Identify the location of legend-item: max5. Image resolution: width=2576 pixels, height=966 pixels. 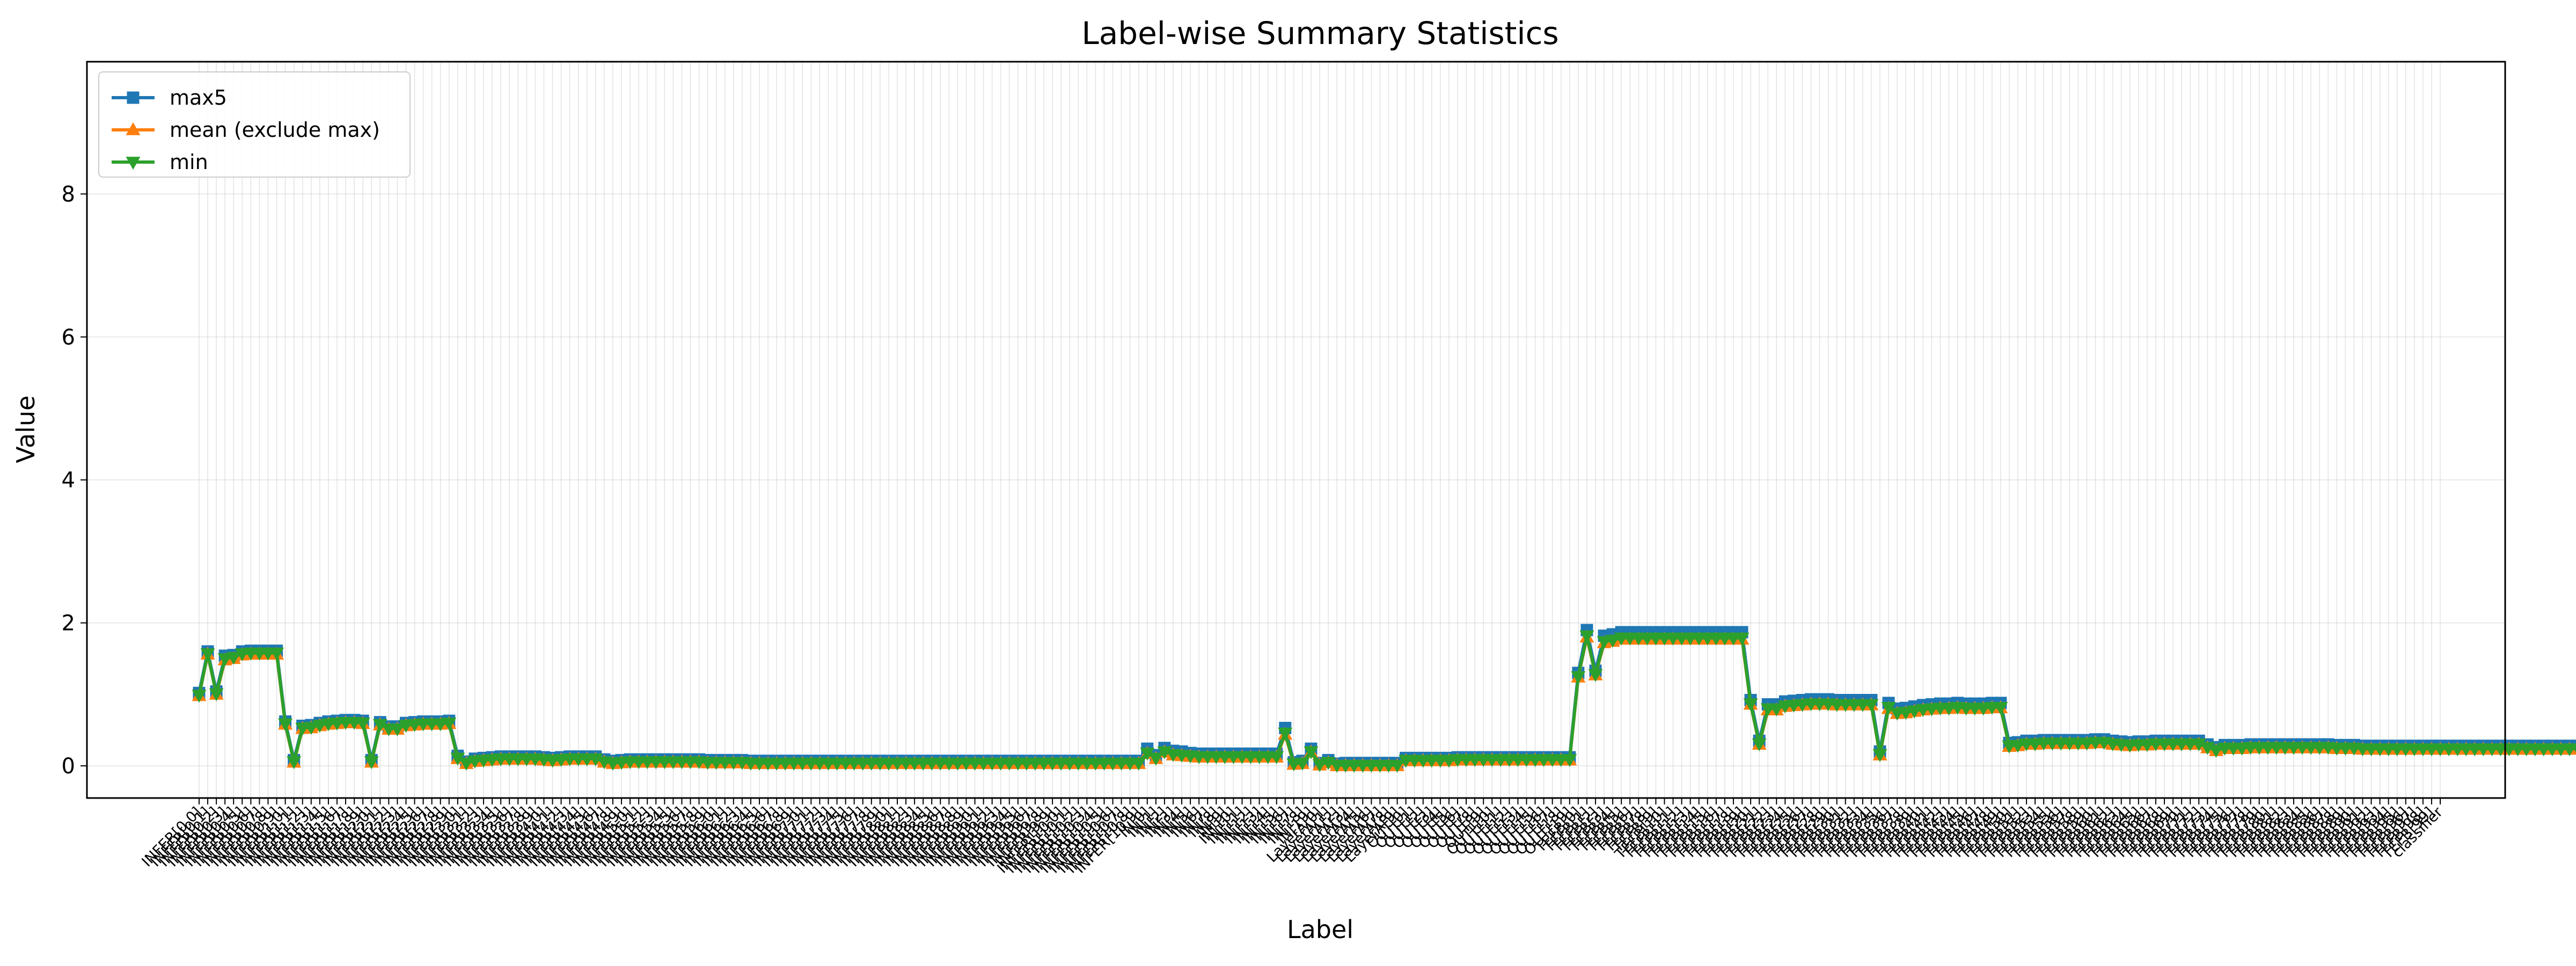
(169, 97).